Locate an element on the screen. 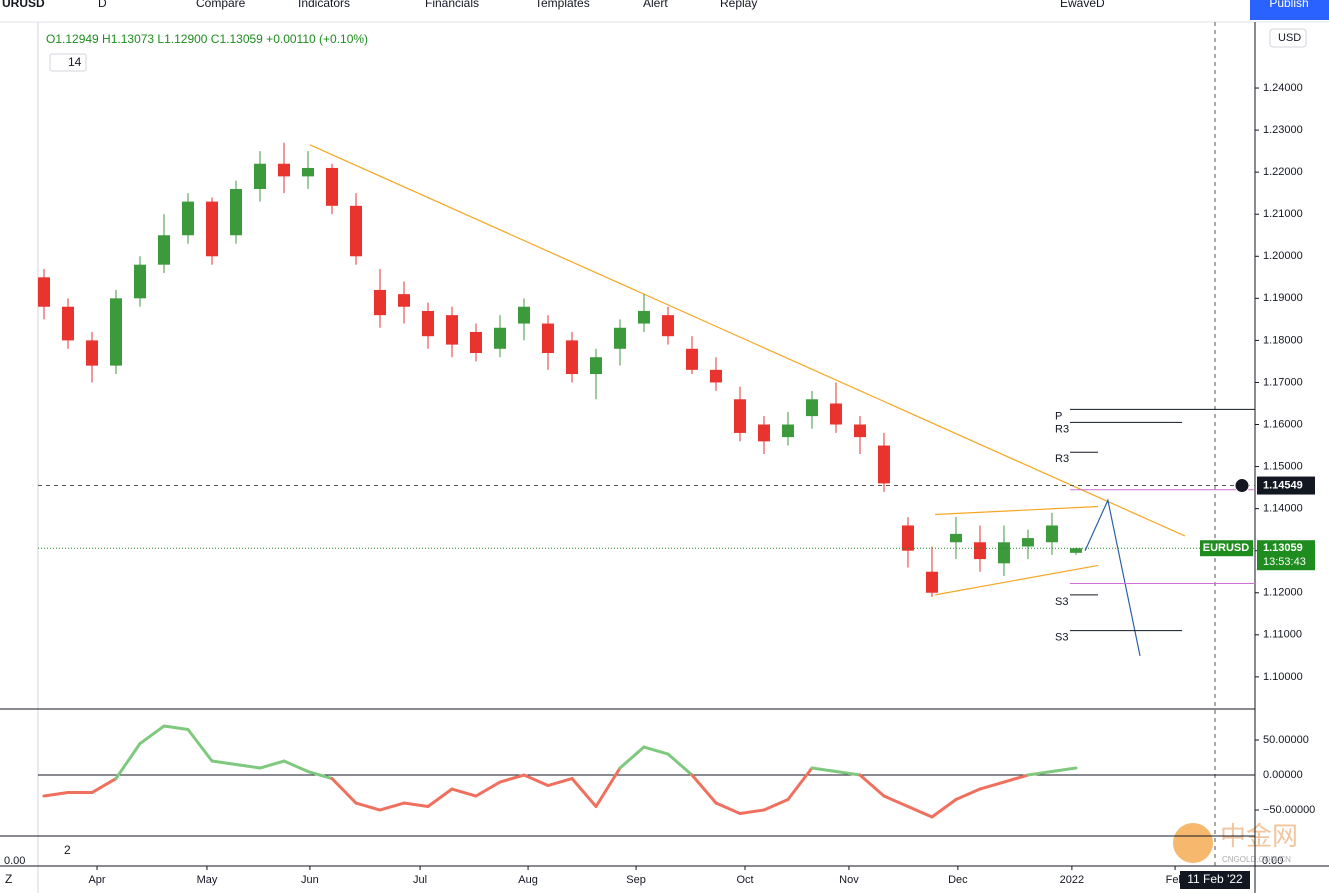 This screenshot has width=1329, height=893. cursor-tag is located at coordinates (1286, 485).